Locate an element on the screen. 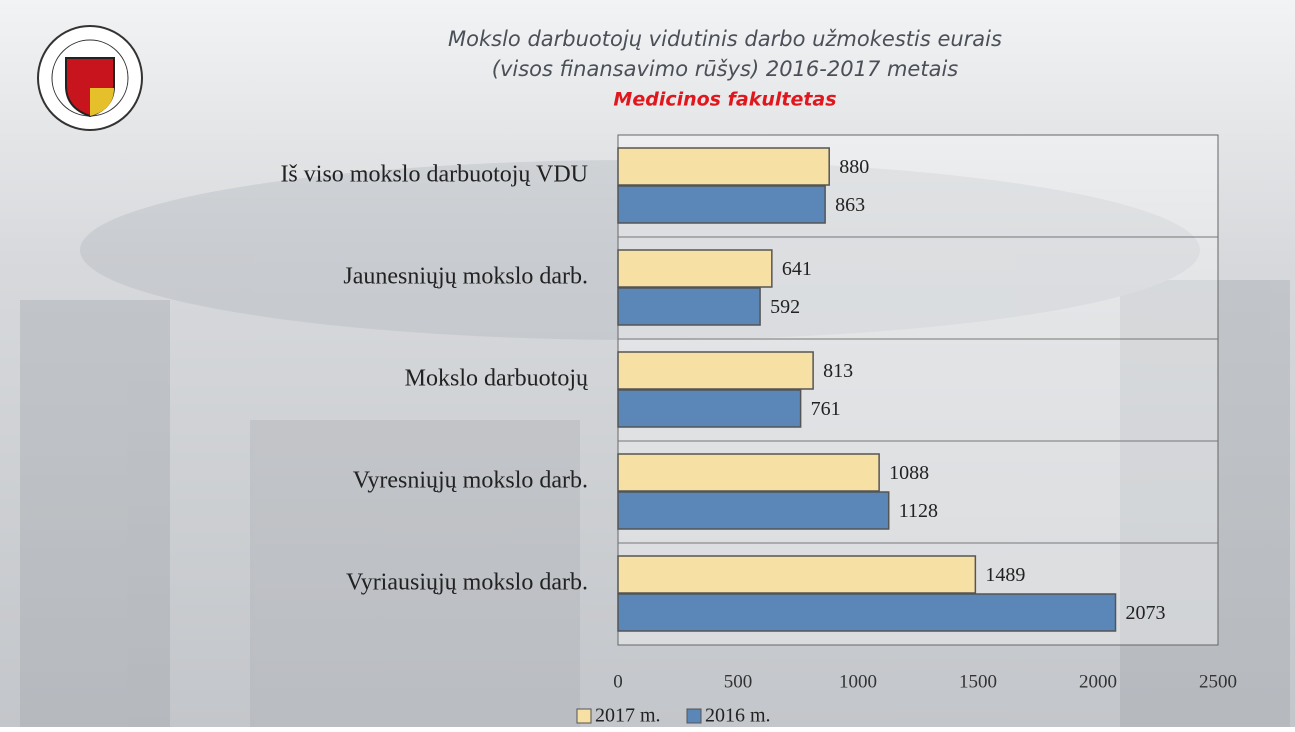  y-tick-label: Jaunesniųjų mokslo darb. is located at coordinates (465, 277).